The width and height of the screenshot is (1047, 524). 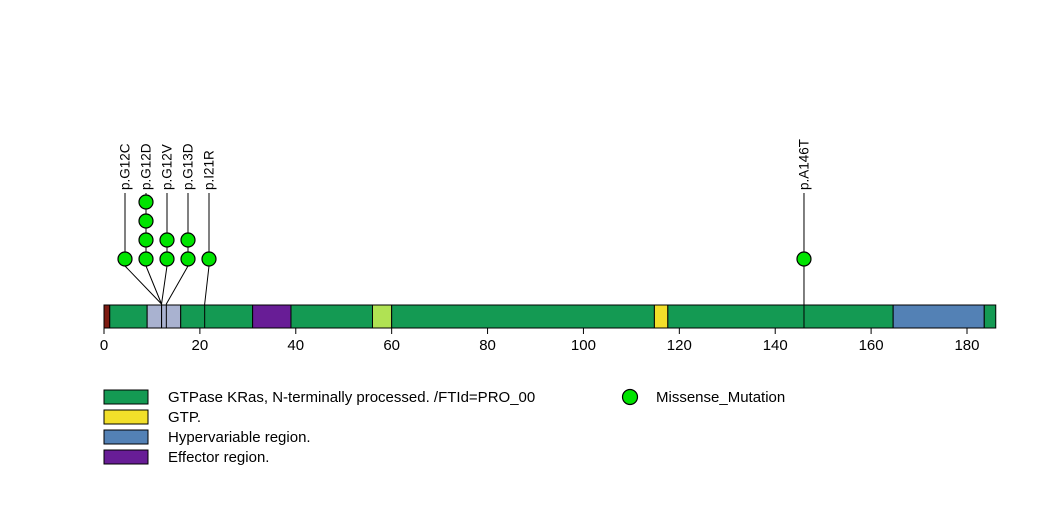 I want to click on mutation-label: p.G12V, so click(x=167, y=167).